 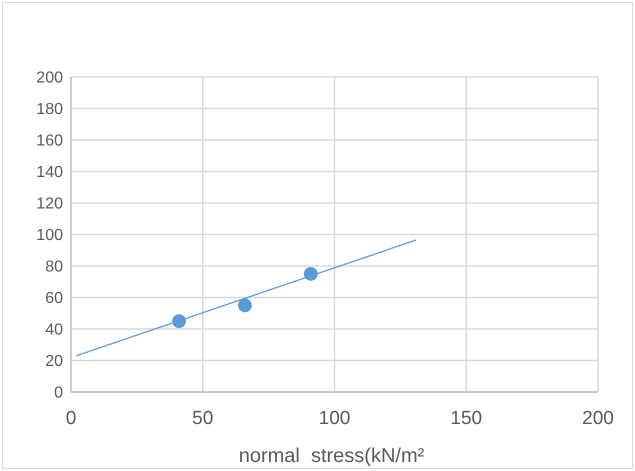 What do you see at coordinates (54, 361) in the screenshot?
I see `y-tick-label: 20` at bounding box center [54, 361].